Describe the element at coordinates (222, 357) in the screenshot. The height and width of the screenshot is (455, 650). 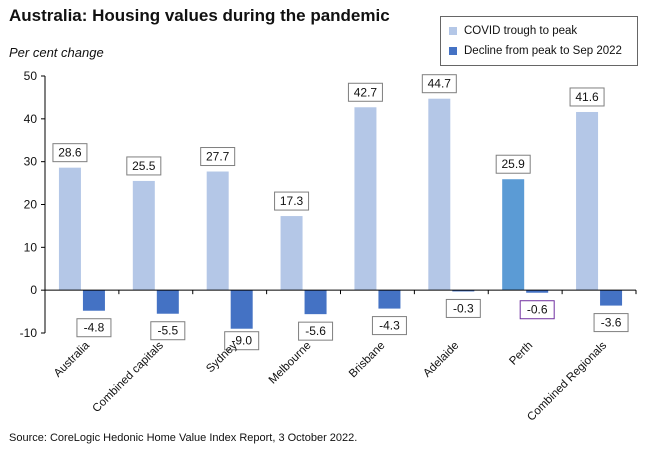
I see `x-category-label: Sydney` at that location.